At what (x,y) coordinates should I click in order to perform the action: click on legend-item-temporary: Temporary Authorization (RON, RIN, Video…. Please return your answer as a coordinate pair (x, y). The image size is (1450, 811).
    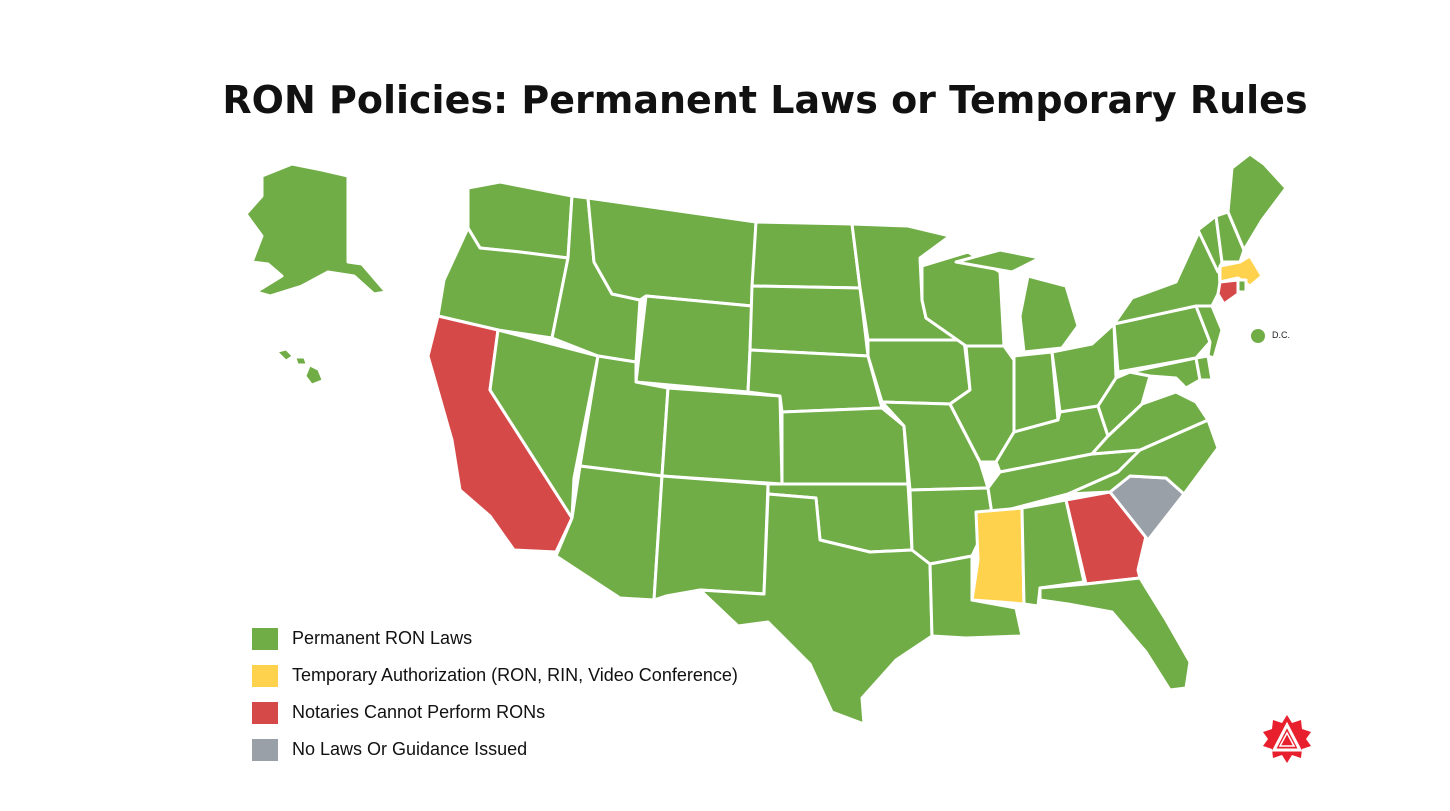
    Looking at the image, I should click on (495, 675).